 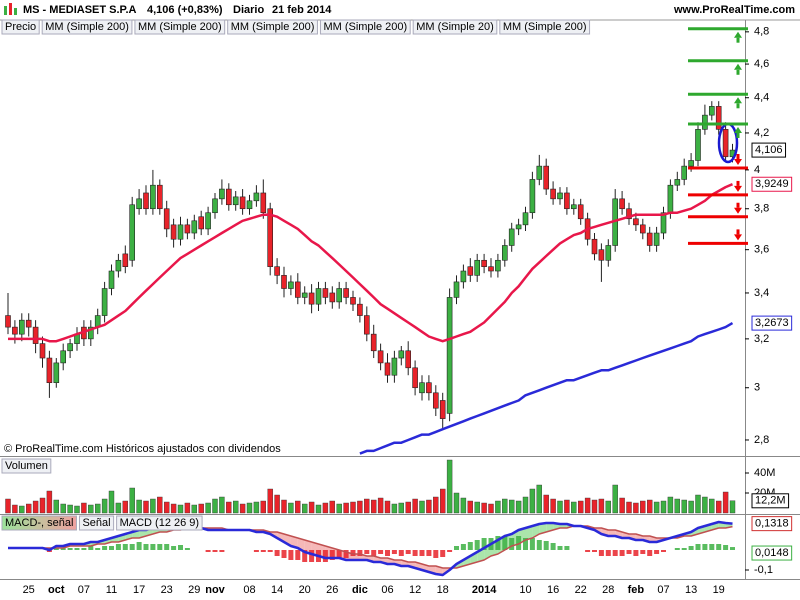 I want to click on header-symbol: MS - MEDIASET S.P.A, so click(x=80, y=10).